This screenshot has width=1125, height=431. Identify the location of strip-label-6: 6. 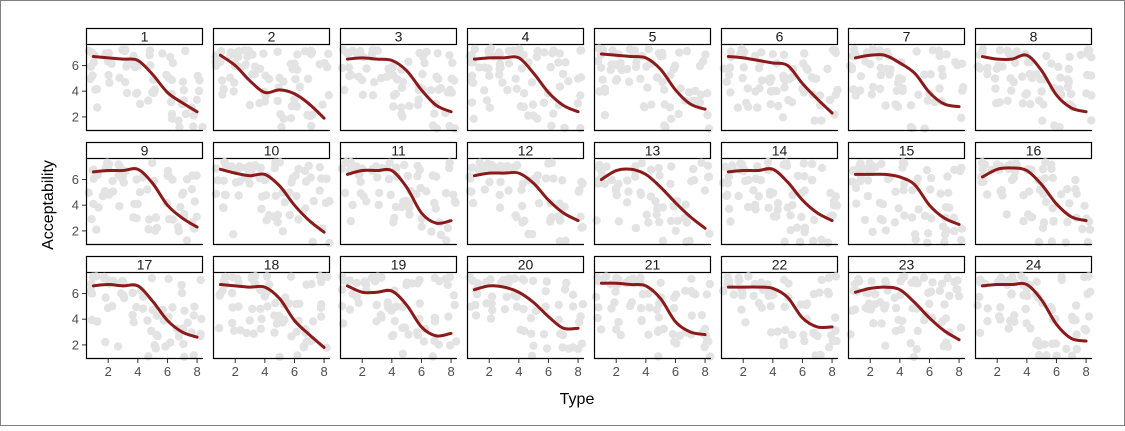
(780, 37).